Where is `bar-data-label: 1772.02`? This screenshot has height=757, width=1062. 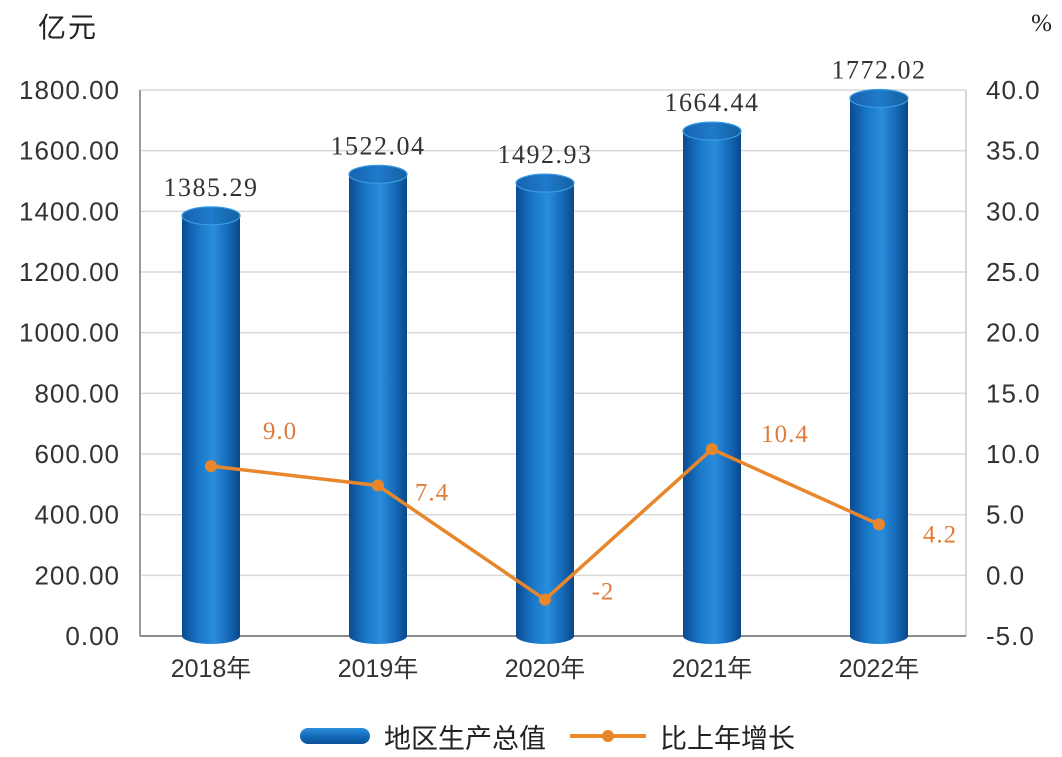
bar-data-label: 1772.02 is located at coordinates (879, 69).